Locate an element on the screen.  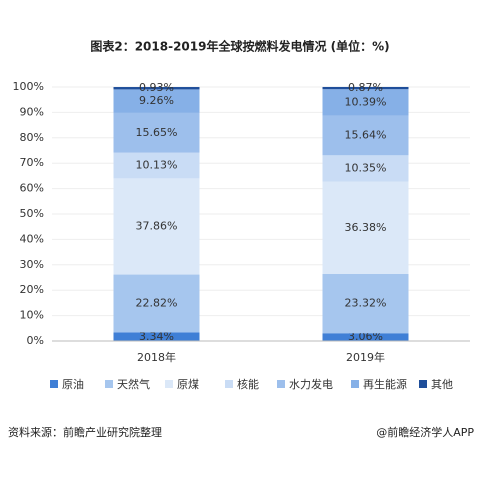
legend-label: 其他 is located at coordinates (442, 384).